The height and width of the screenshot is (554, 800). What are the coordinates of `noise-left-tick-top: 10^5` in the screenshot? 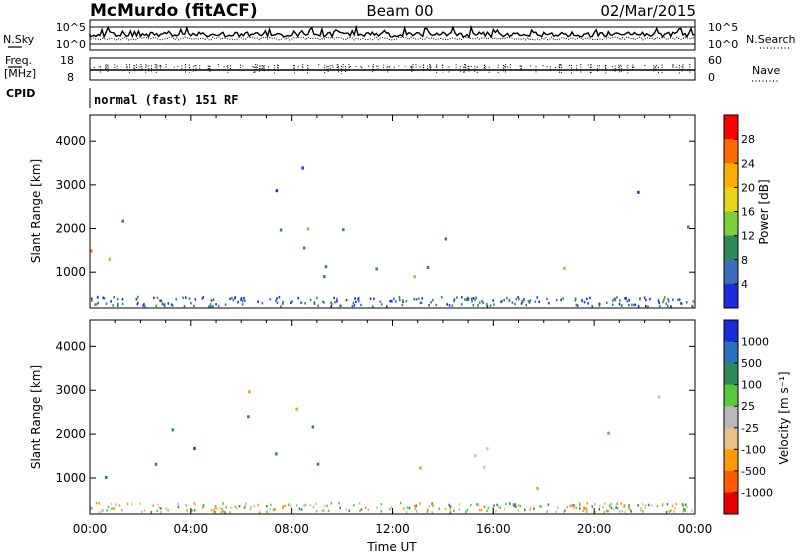 It's located at (71, 27).